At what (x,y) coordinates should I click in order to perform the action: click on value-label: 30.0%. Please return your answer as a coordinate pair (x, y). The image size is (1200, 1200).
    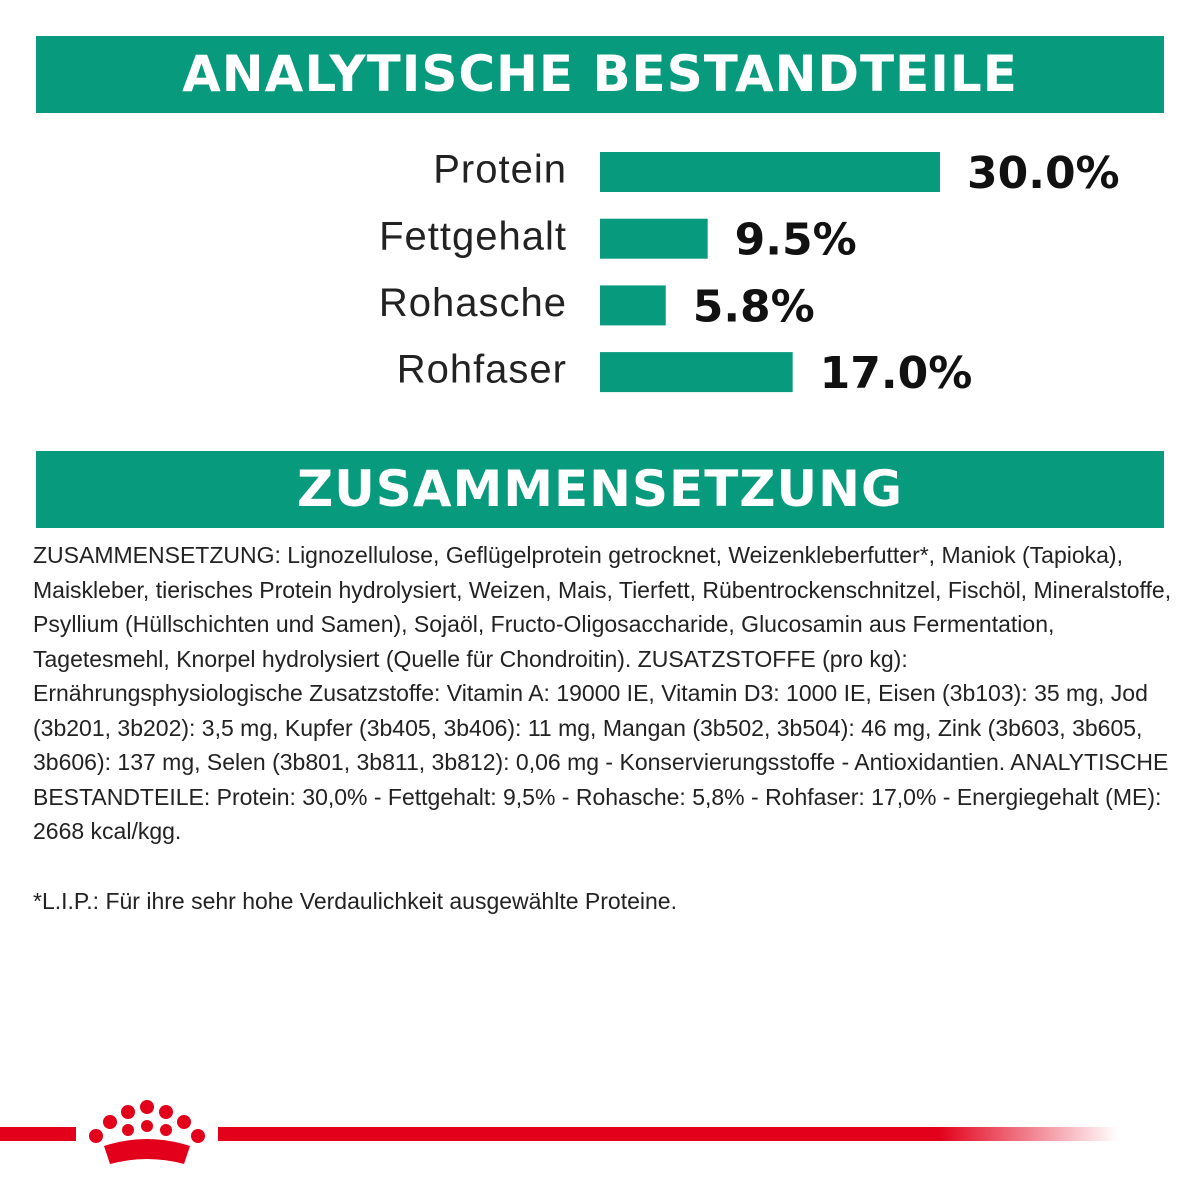
    Looking at the image, I should click on (1043, 173).